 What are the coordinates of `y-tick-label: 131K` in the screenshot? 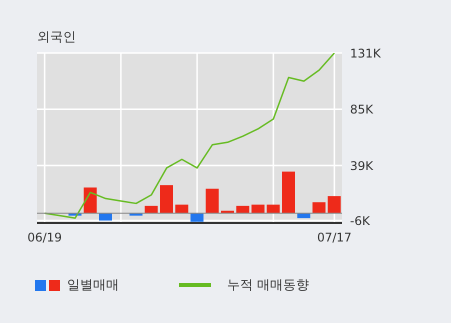 It's located at (366, 53).